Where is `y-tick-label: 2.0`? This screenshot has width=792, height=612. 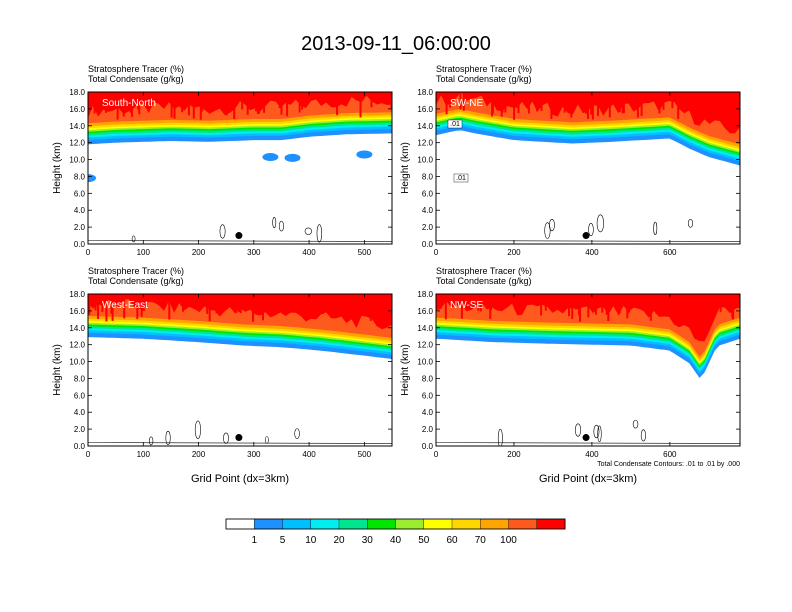
y-tick-label: 2.0 is located at coordinates (428, 227).